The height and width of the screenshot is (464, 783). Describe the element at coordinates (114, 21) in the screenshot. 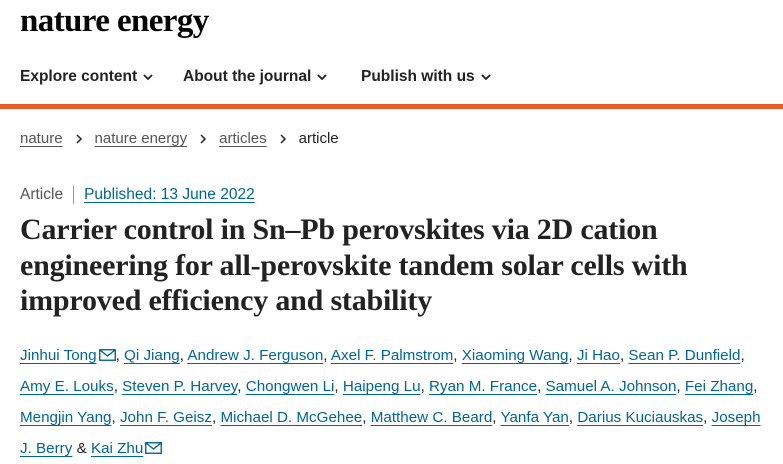

I see `journal-logo: nature energy` at that location.